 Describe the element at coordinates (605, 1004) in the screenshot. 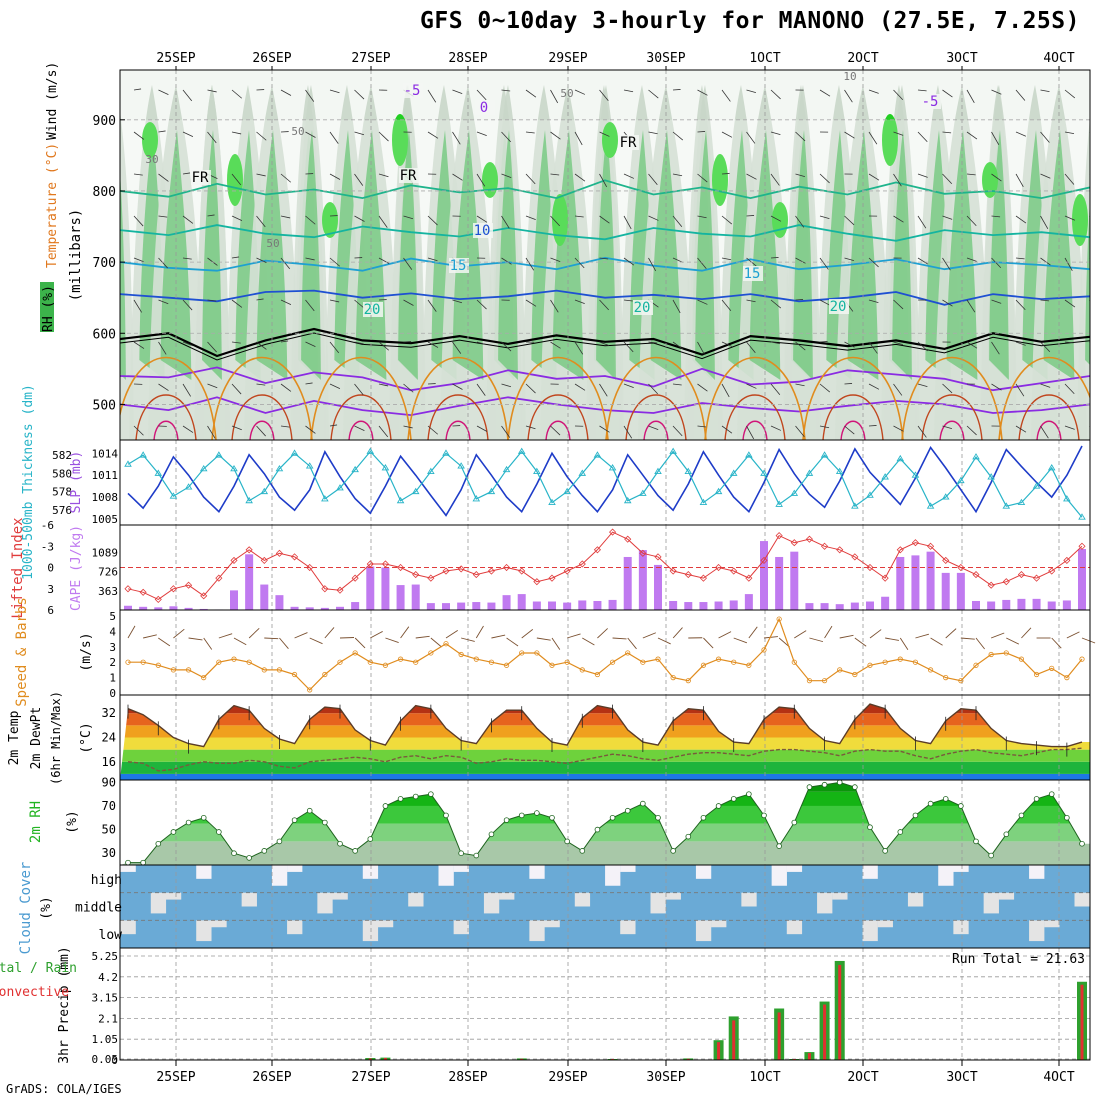

I see `precip-frame` at that location.